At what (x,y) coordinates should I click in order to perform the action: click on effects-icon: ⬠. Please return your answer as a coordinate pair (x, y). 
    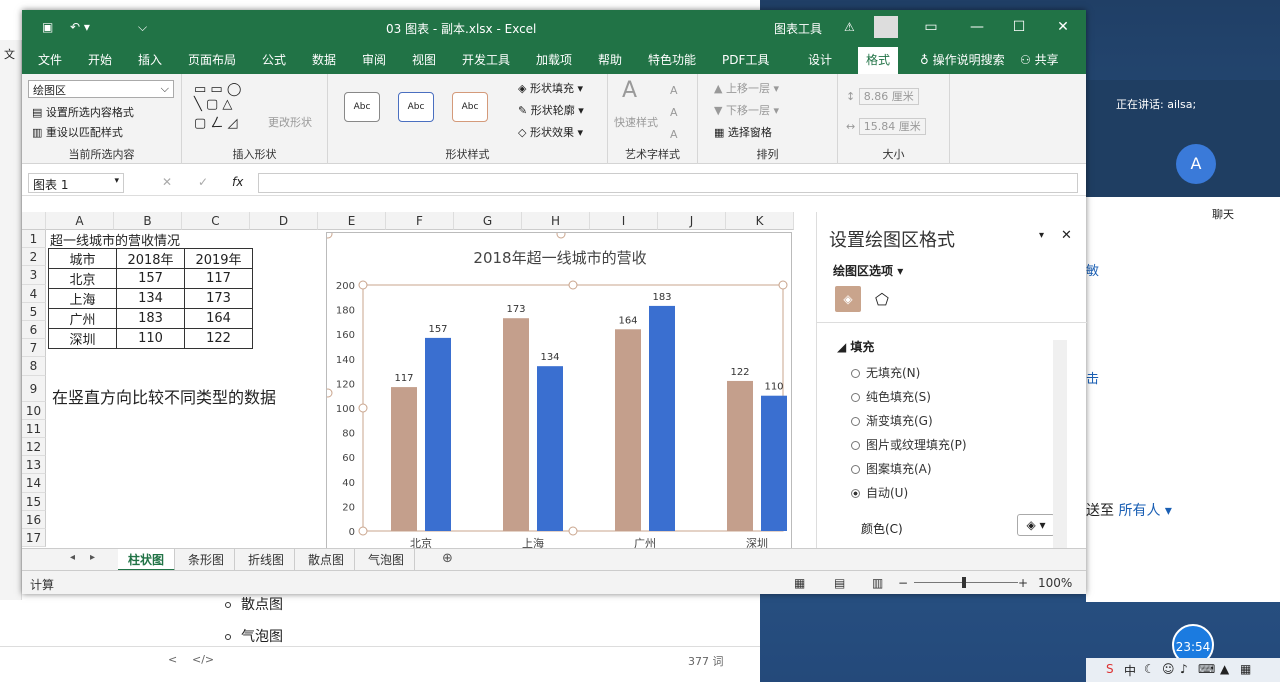
    Looking at the image, I should click on (882, 299).